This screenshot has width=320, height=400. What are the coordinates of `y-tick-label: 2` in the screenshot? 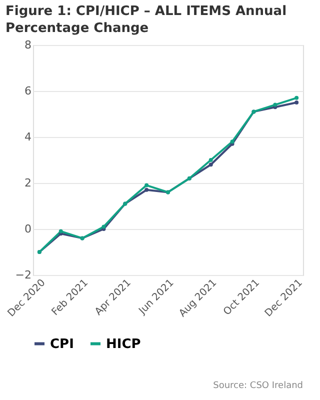 It's located at (28, 183).